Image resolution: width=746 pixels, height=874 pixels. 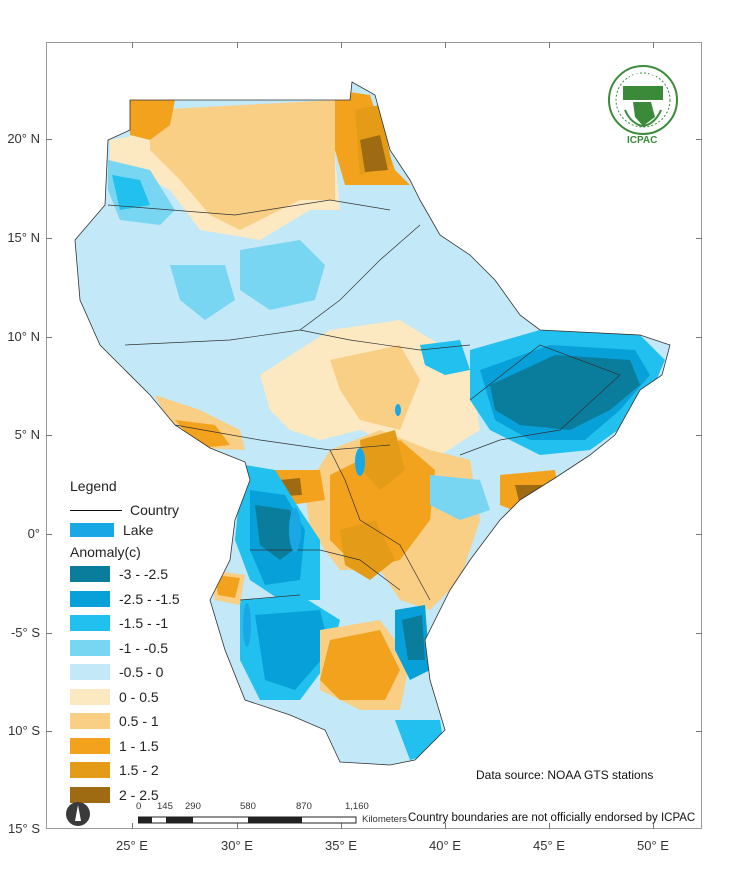 I want to click on lon-label-35e: 35° E, so click(x=341, y=845).